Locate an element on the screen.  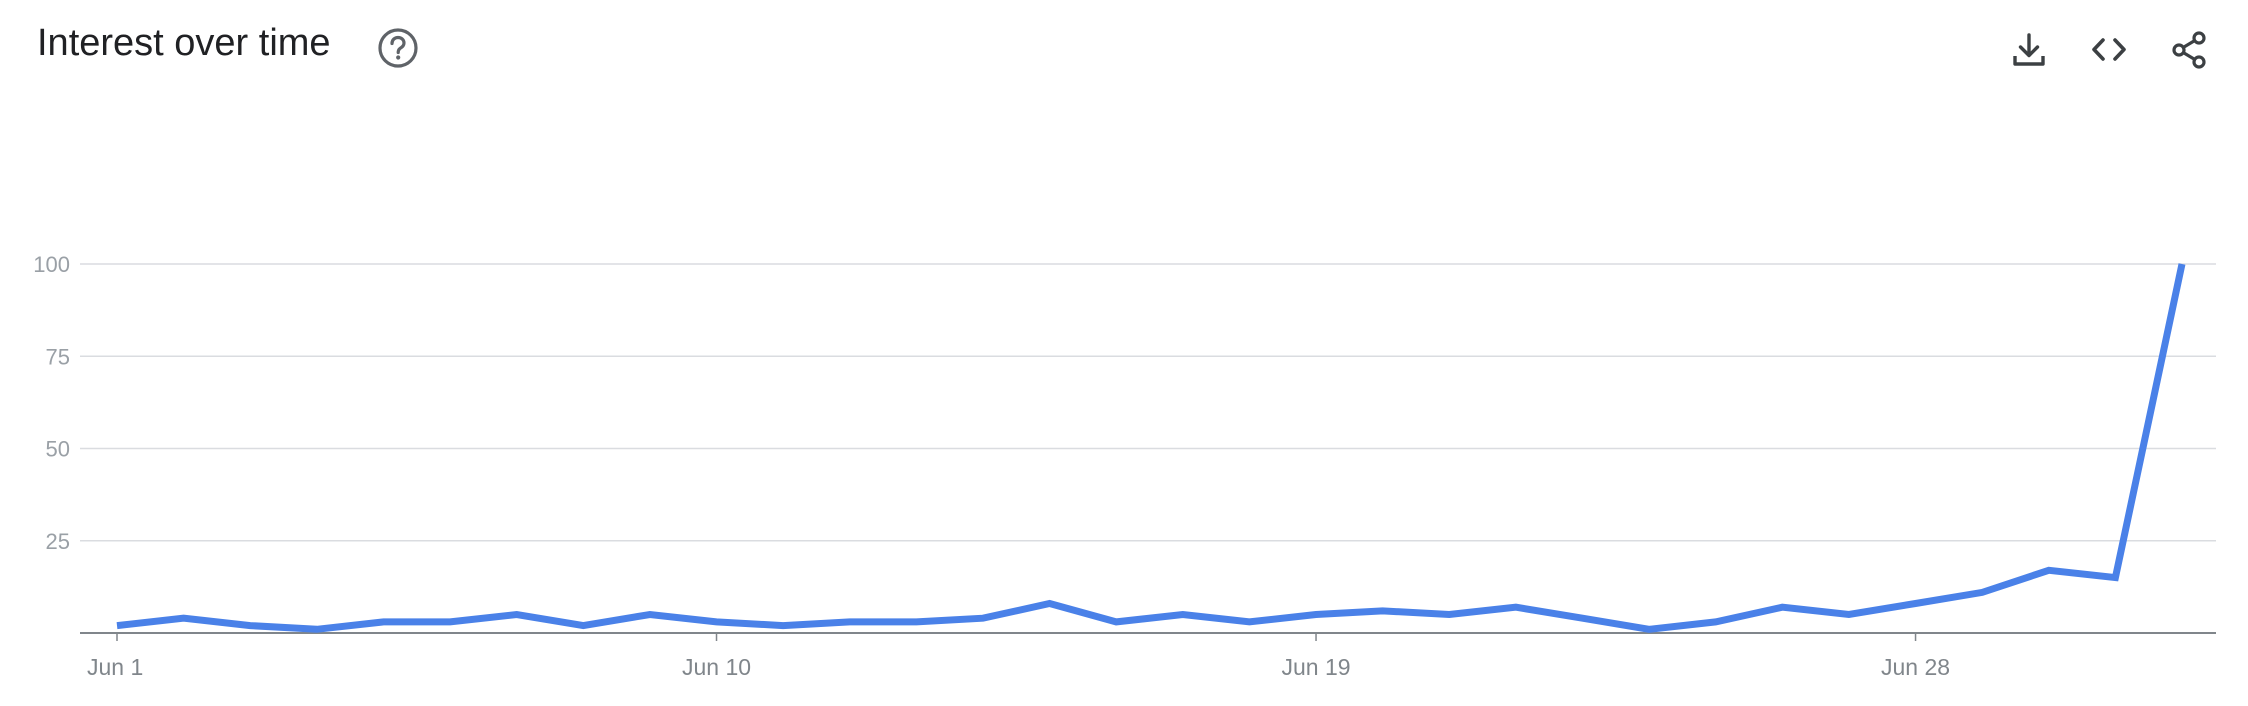
chart-title: Interest over time is located at coordinates (184, 43).